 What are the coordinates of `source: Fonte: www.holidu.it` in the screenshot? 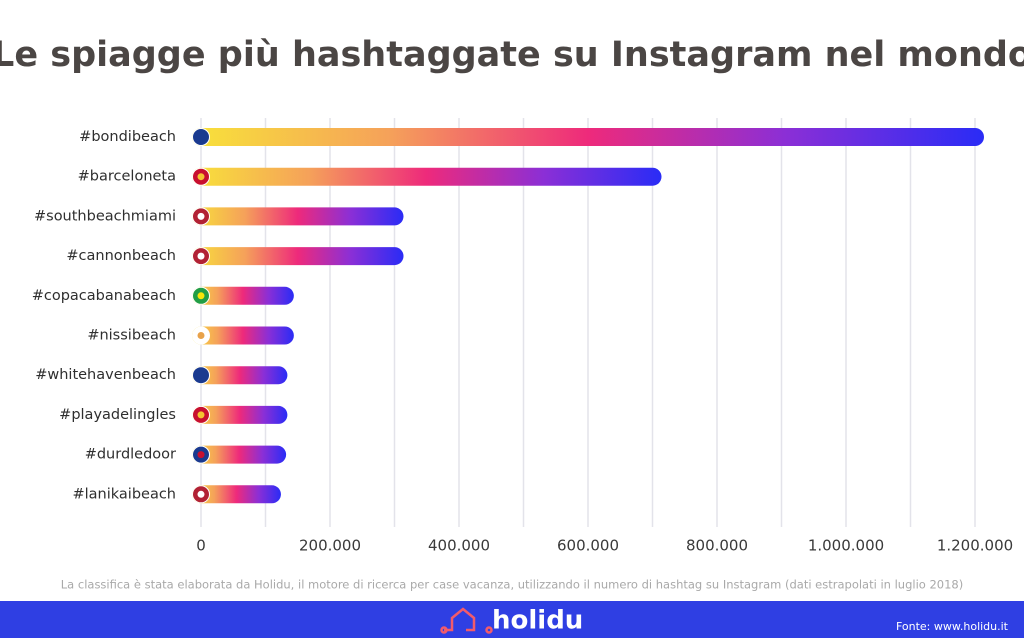 It's located at (952, 626).